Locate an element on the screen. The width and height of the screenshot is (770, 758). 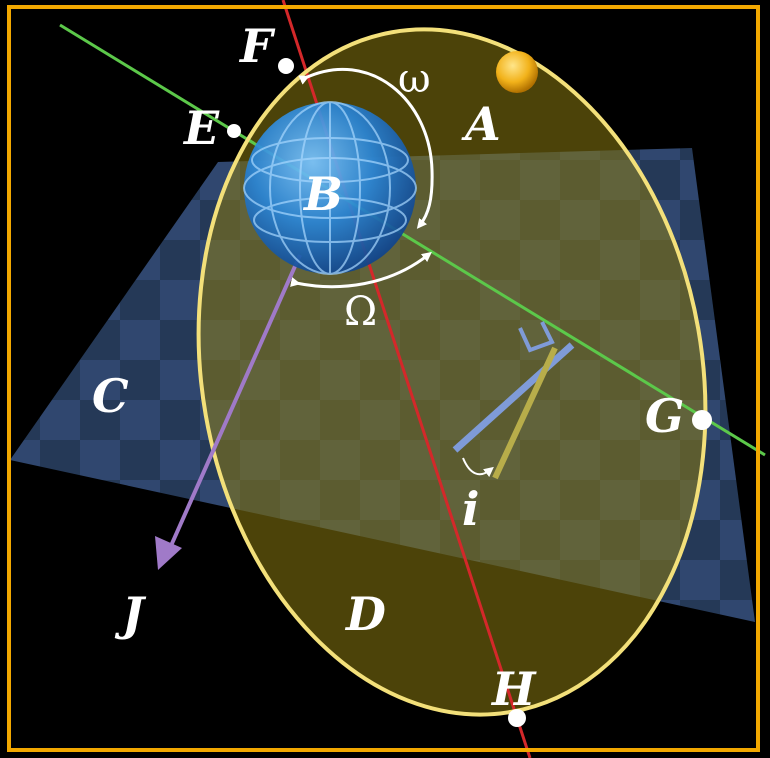
orbiting-body-icon is located at coordinates (517, 72).